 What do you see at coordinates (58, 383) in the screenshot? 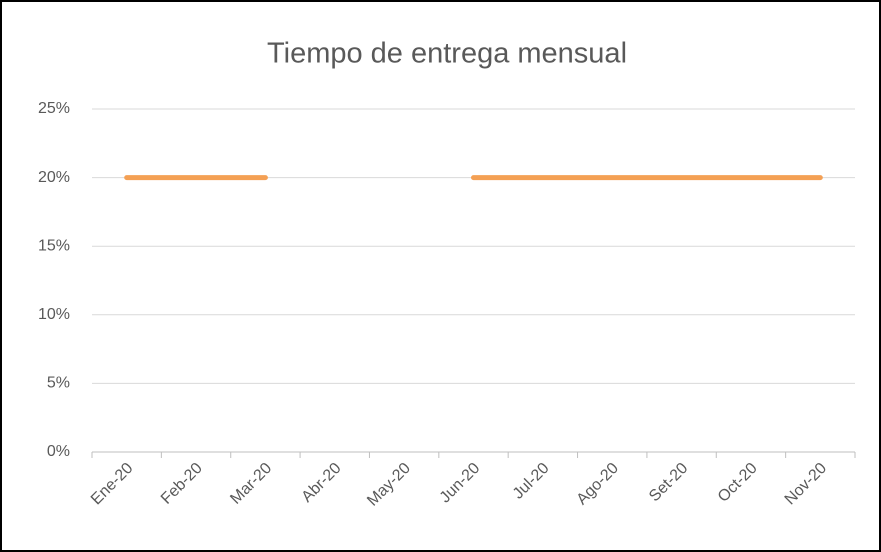
I see `y-tick-label: 5%` at bounding box center [58, 383].